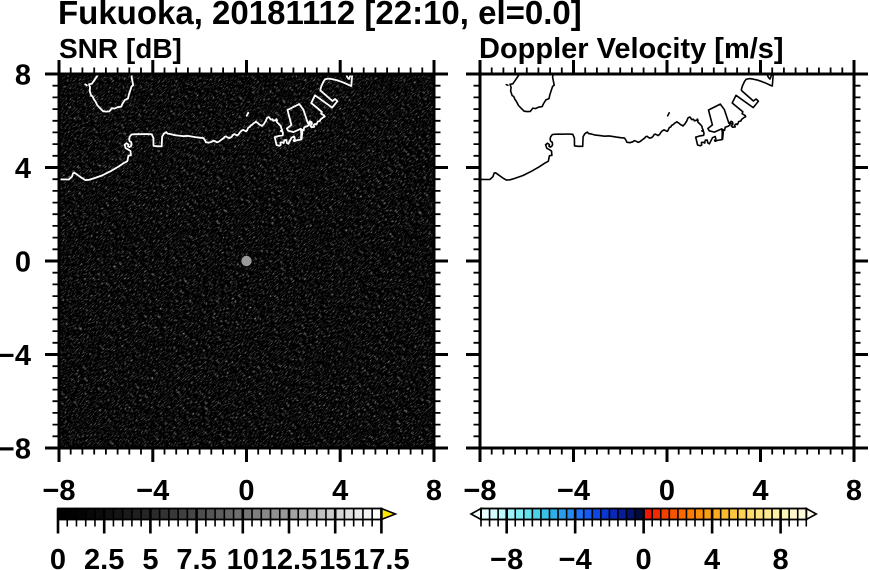  Describe the element at coordinates (381, 557) in the screenshot. I see `svg-text: 17.5` at that location.